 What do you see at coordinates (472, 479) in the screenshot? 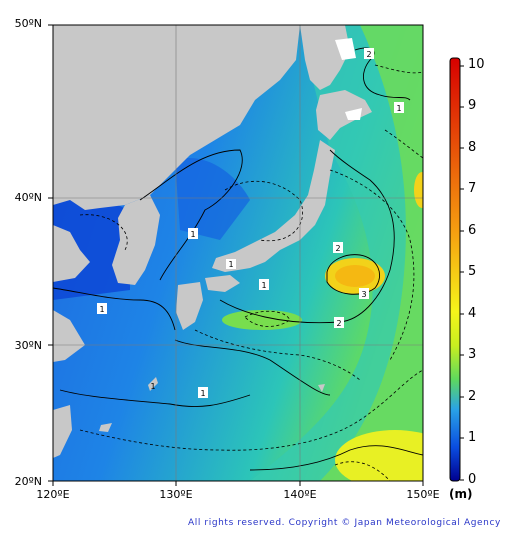
I see `colorbar-tick-label: 0` at bounding box center [472, 479].